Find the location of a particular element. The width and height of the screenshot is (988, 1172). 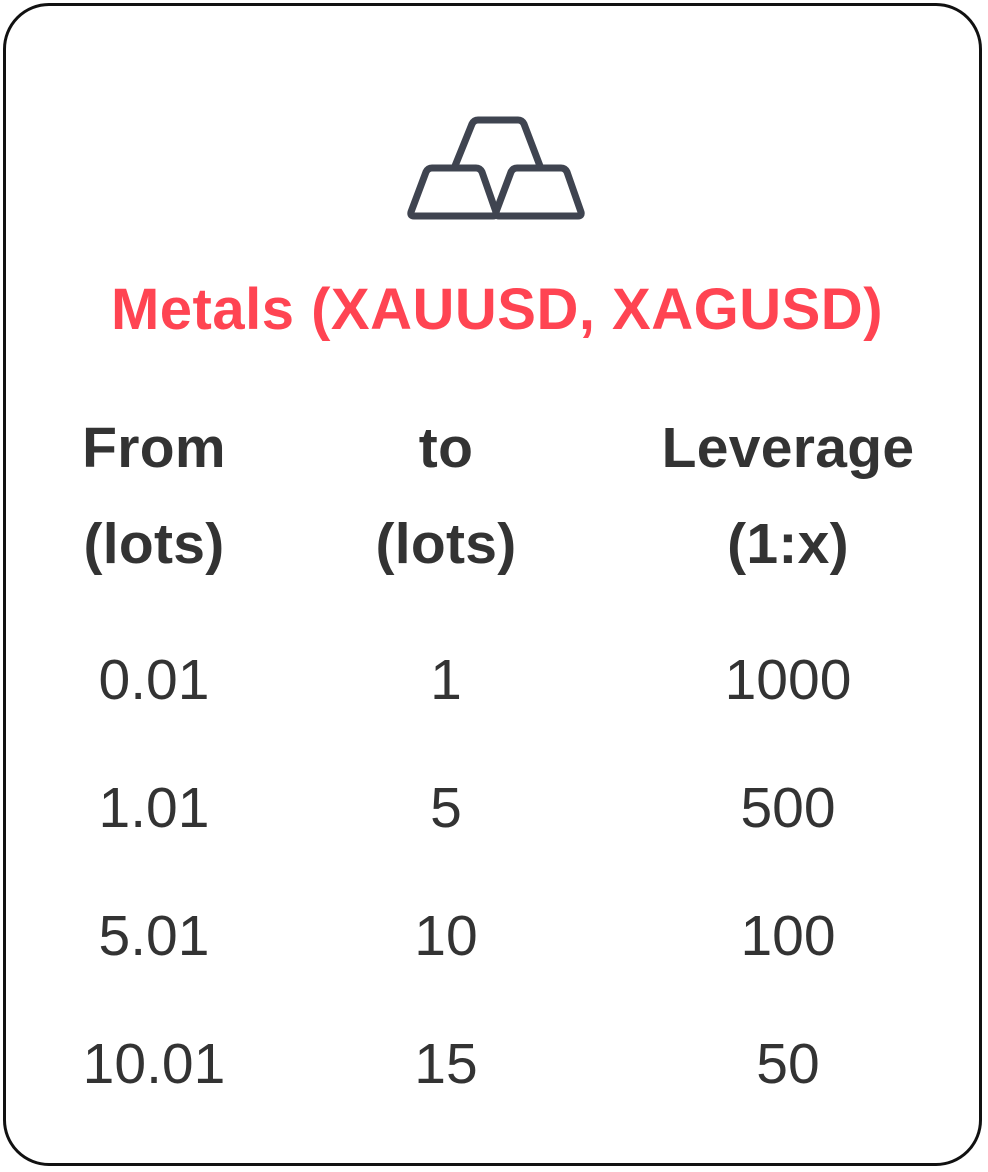

table-cell-from: 5.01 is located at coordinates (154, 936).